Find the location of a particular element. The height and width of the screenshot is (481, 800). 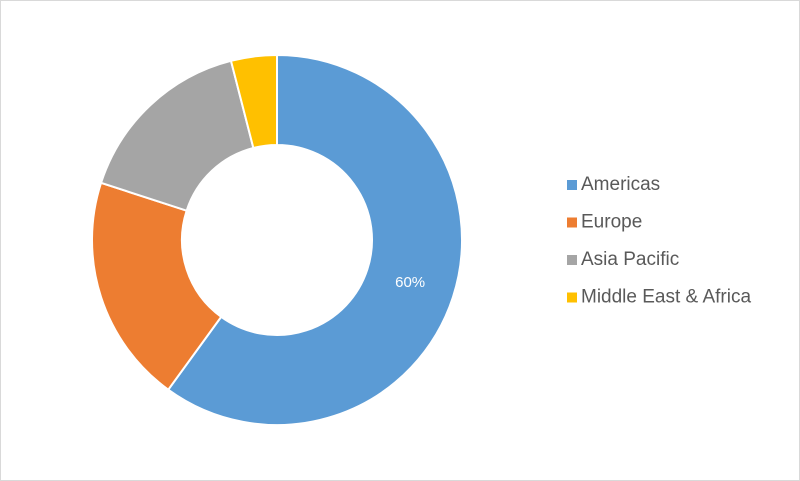

legend-label: Europe is located at coordinates (611, 222).